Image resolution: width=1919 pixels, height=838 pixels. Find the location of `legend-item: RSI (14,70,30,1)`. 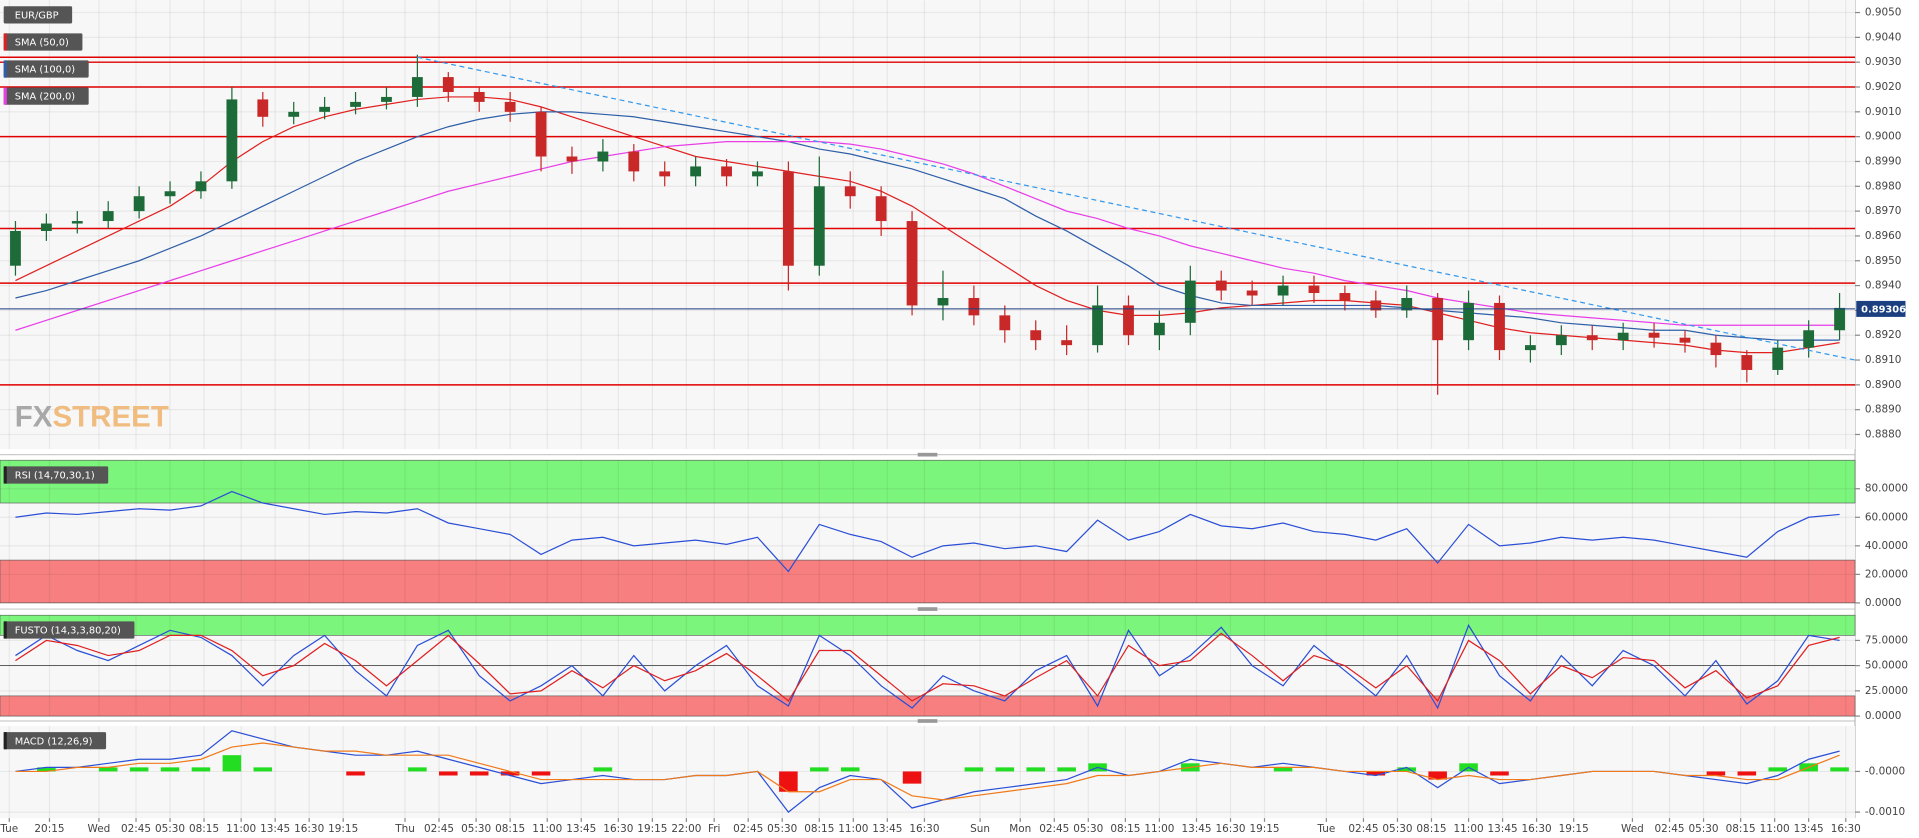

legend-item: RSI (14,70,30,1) is located at coordinates (56, 475).